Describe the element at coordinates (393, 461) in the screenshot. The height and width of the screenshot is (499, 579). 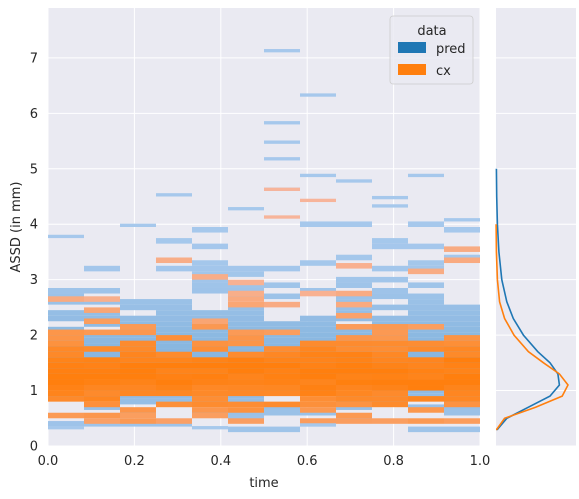
I see `x-tick-label: 0.8` at that location.